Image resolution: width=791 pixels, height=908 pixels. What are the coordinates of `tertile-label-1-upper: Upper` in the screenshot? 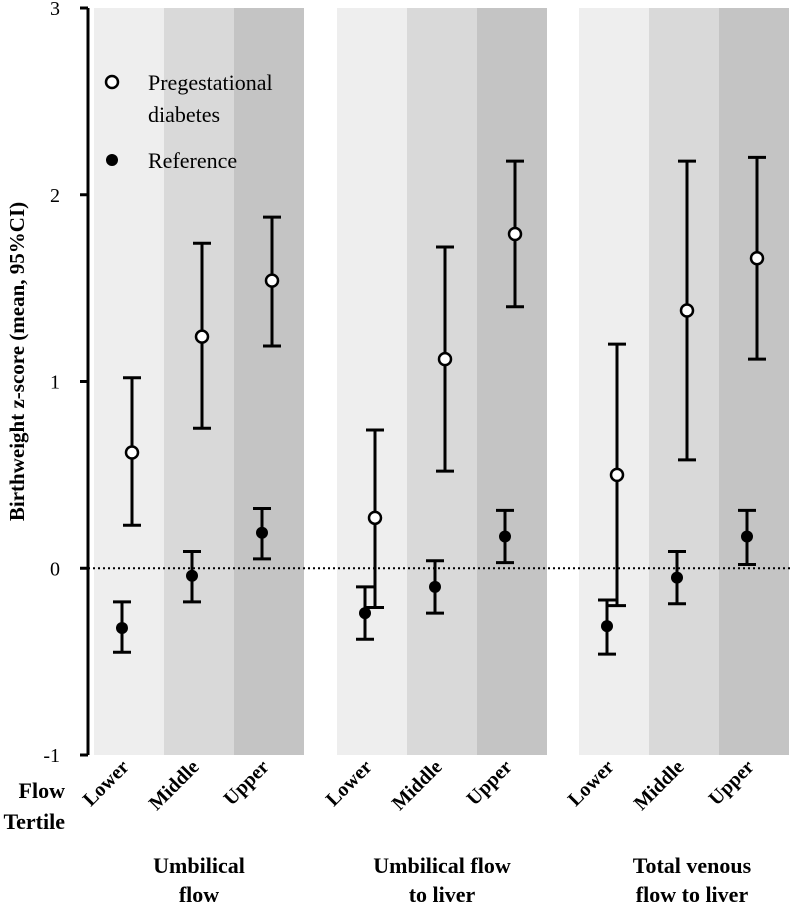 It's located at (489, 783).